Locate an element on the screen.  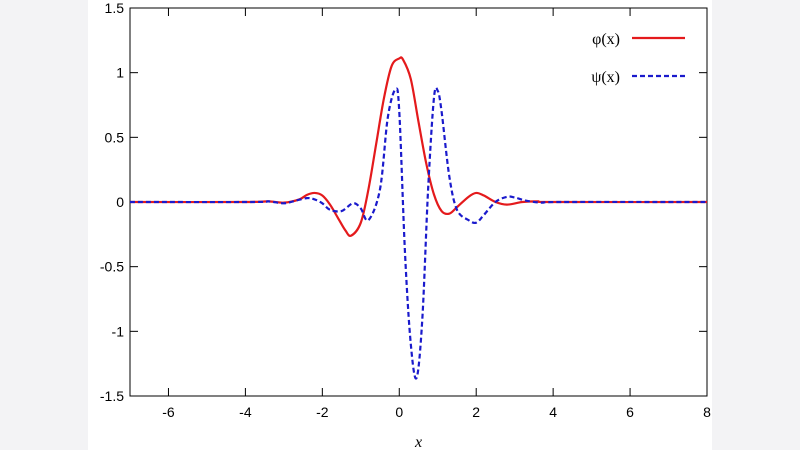
y-tick-label: 0 is located at coordinates (120, 202).